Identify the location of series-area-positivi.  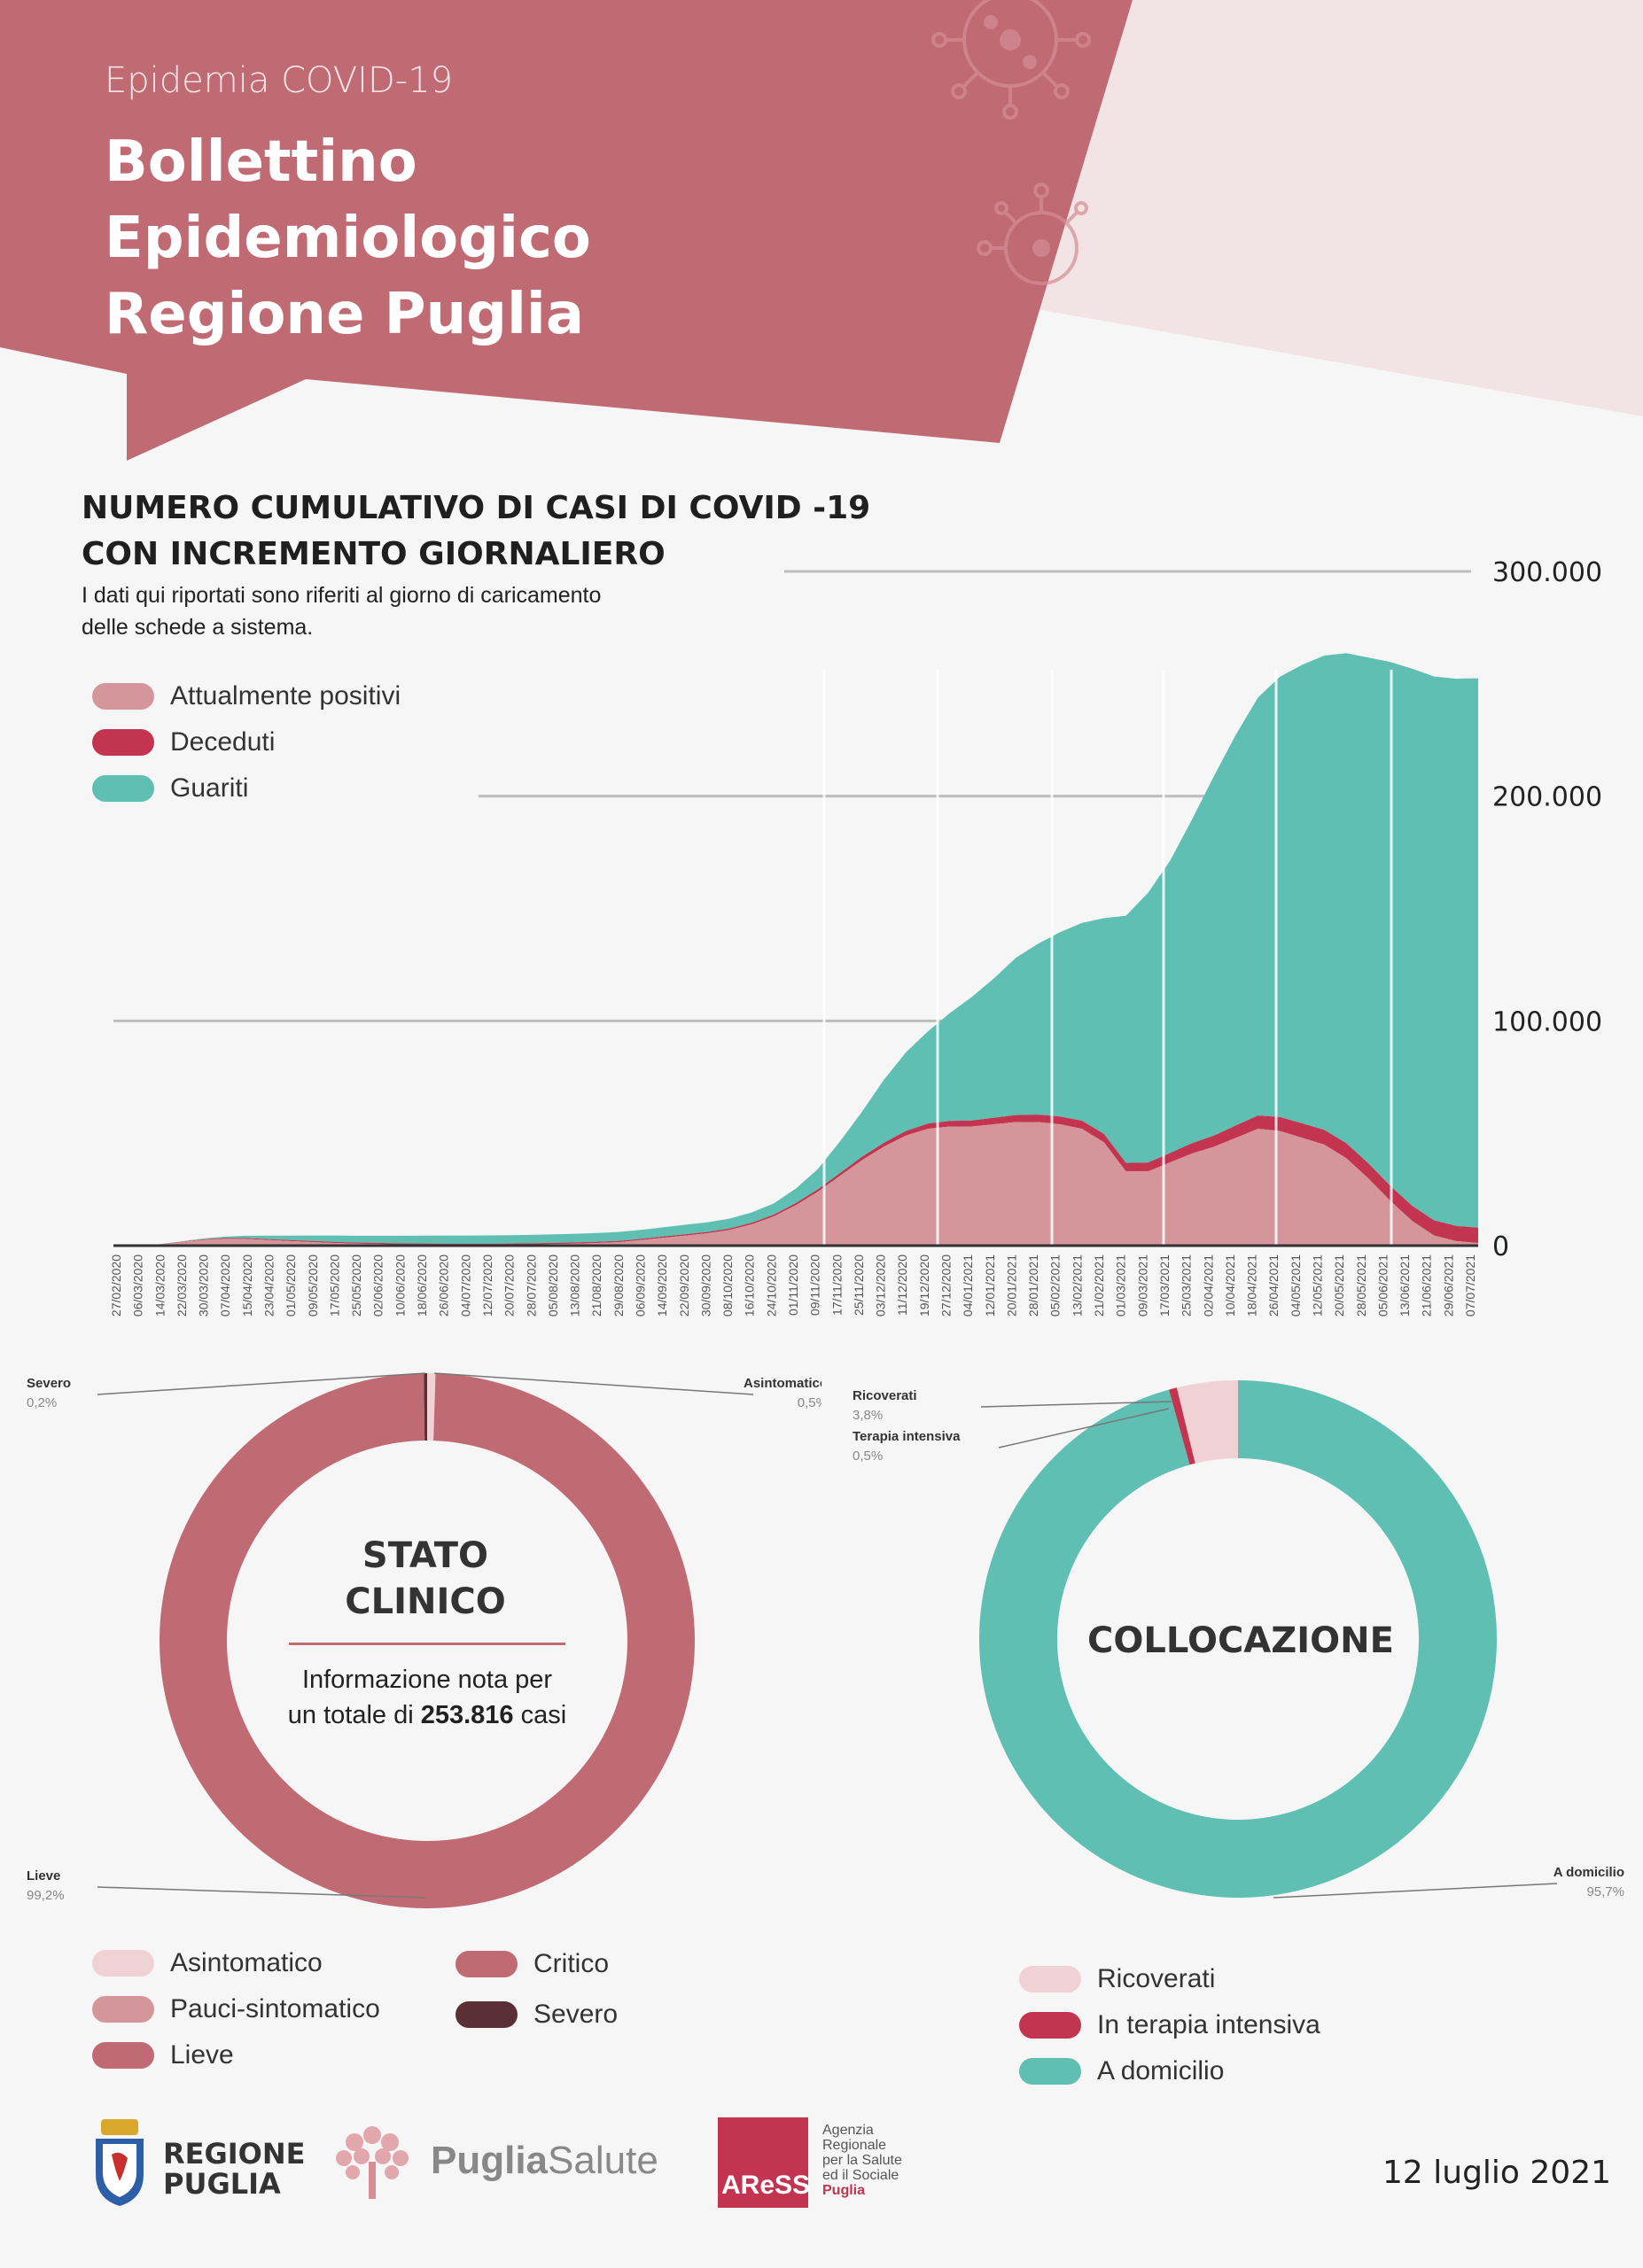
(795, 1184).